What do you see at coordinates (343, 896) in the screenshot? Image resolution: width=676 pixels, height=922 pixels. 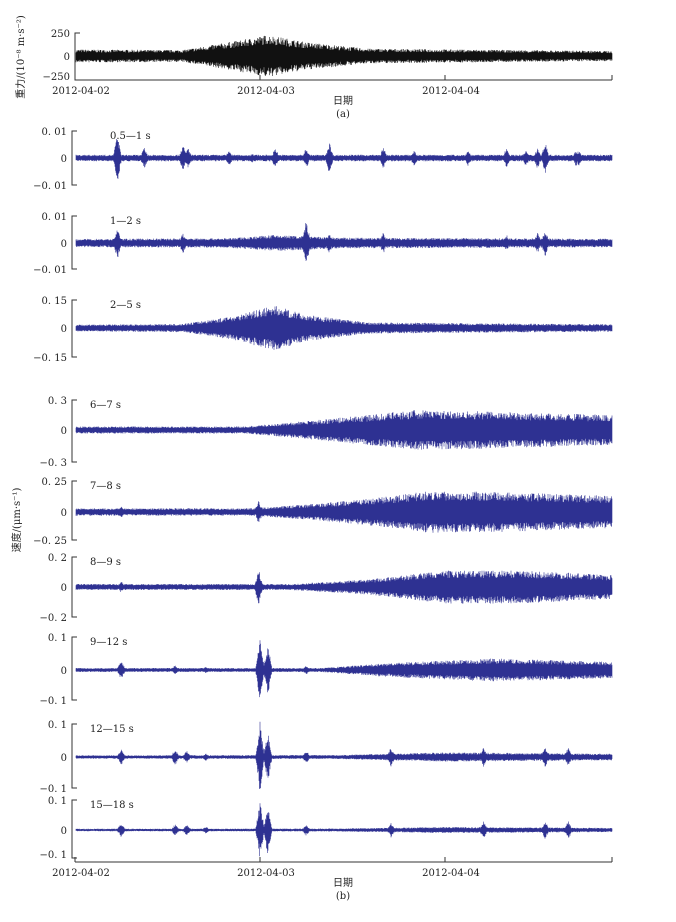 I see `panel-caption: (b)` at bounding box center [343, 896].